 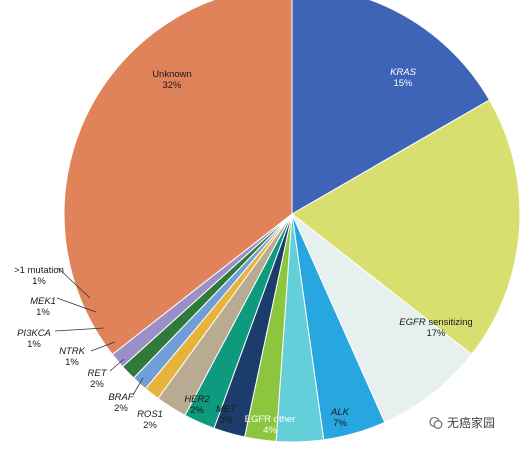 What do you see at coordinates (72, 357) in the screenshot?
I see `label-ntrk: NTRK 1%` at bounding box center [72, 357].